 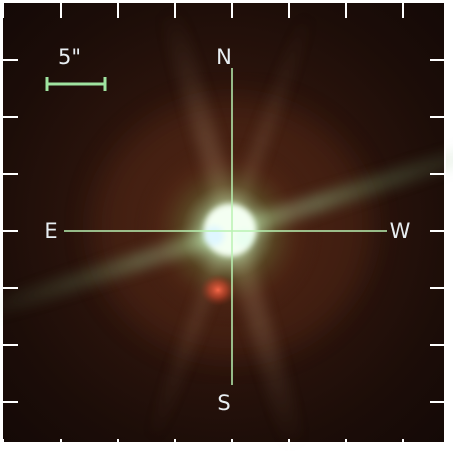 What do you see at coordinates (69, 57) in the screenshot?
I see `scale-bar-label: 5"` at bounding box center [69, 57].